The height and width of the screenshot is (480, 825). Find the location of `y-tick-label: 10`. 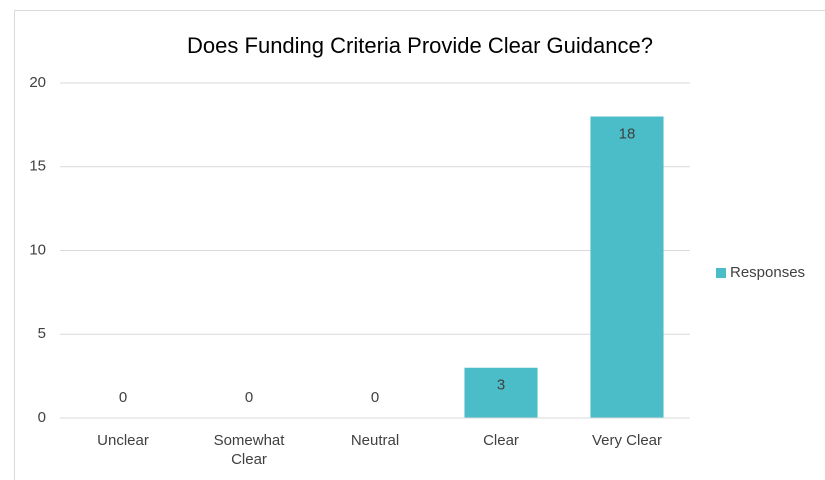

y-tick-label: 10 is located at coordinates (37, 249).